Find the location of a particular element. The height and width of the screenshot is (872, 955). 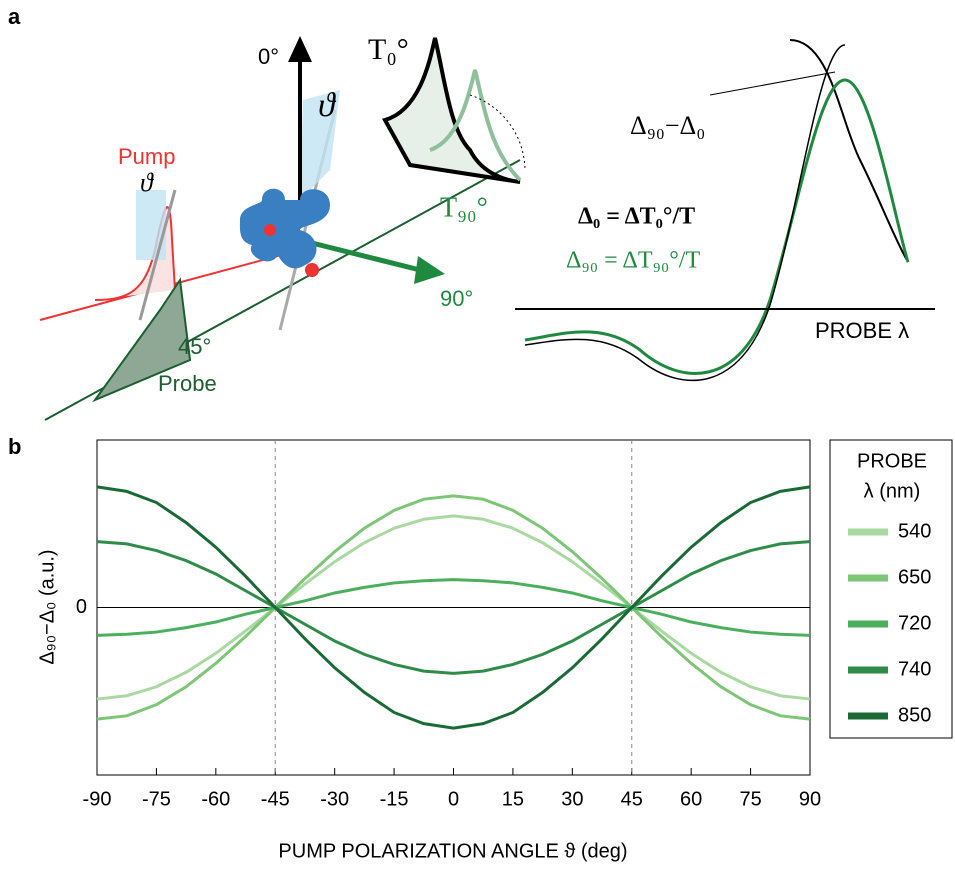

legend-label: 850 is located at coordinates (914, 715).